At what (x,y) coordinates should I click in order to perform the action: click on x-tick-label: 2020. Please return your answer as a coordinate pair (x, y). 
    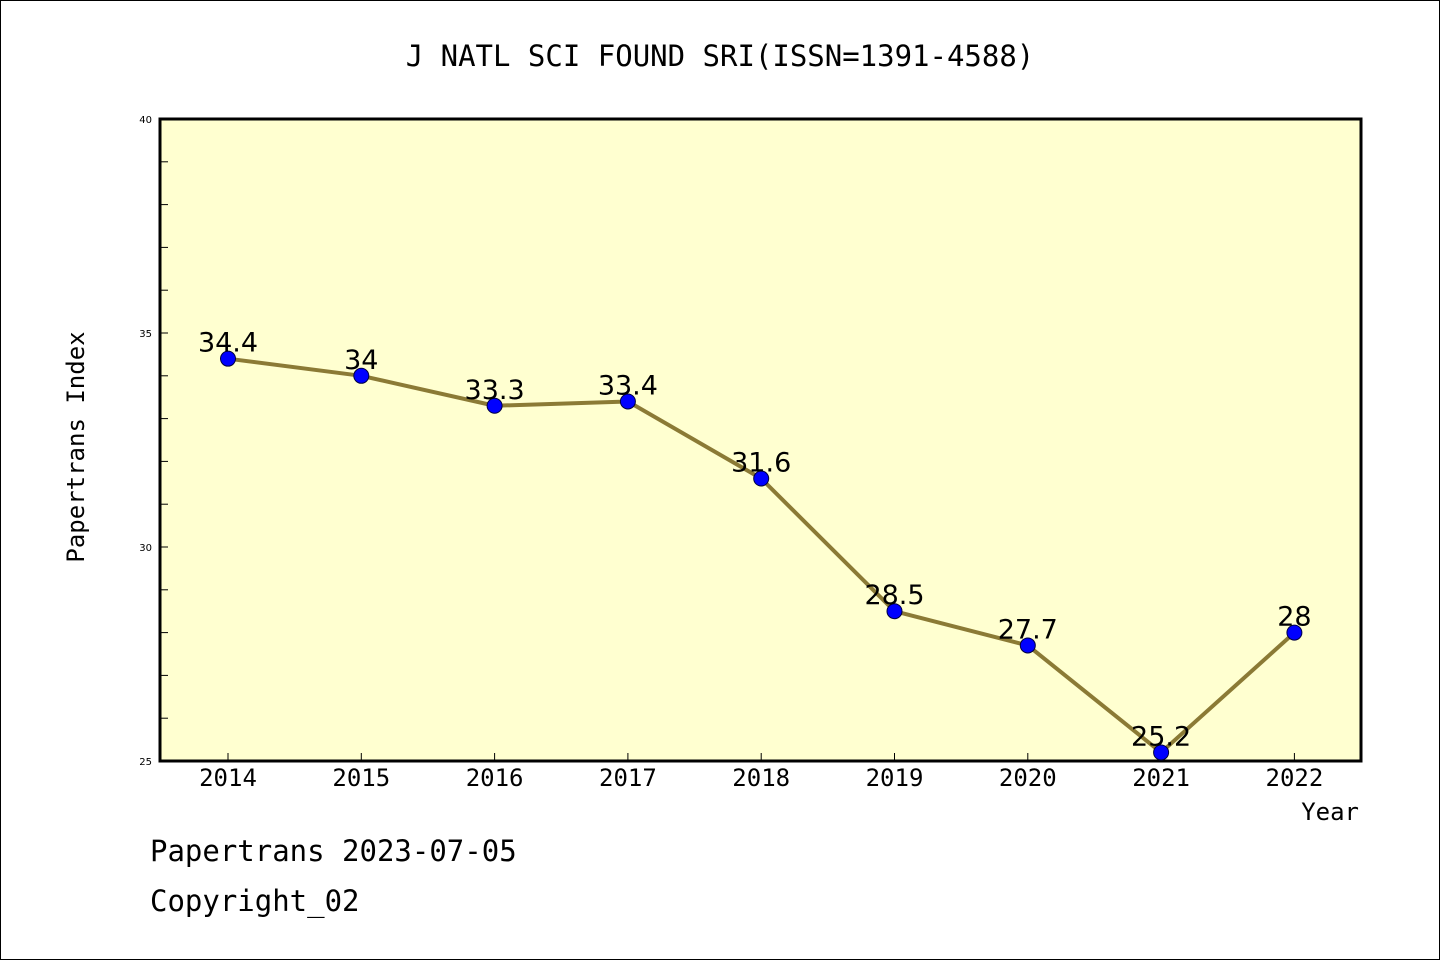
    Looking at the image, I should click on (1028, 778).